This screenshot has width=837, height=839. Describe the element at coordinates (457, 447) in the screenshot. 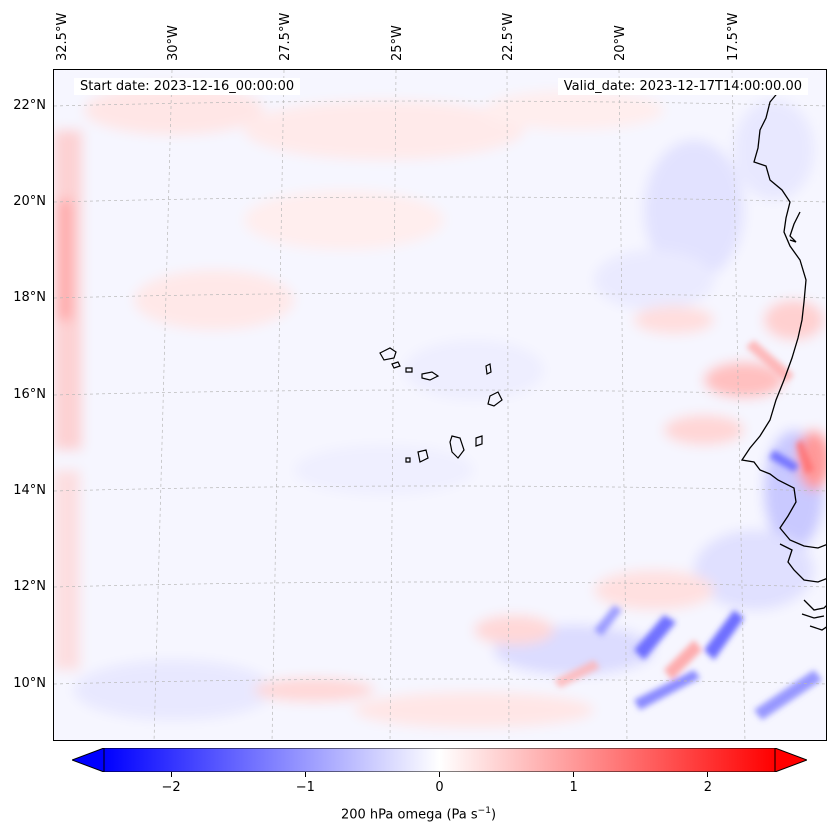

I see `island-santiago` at that location.